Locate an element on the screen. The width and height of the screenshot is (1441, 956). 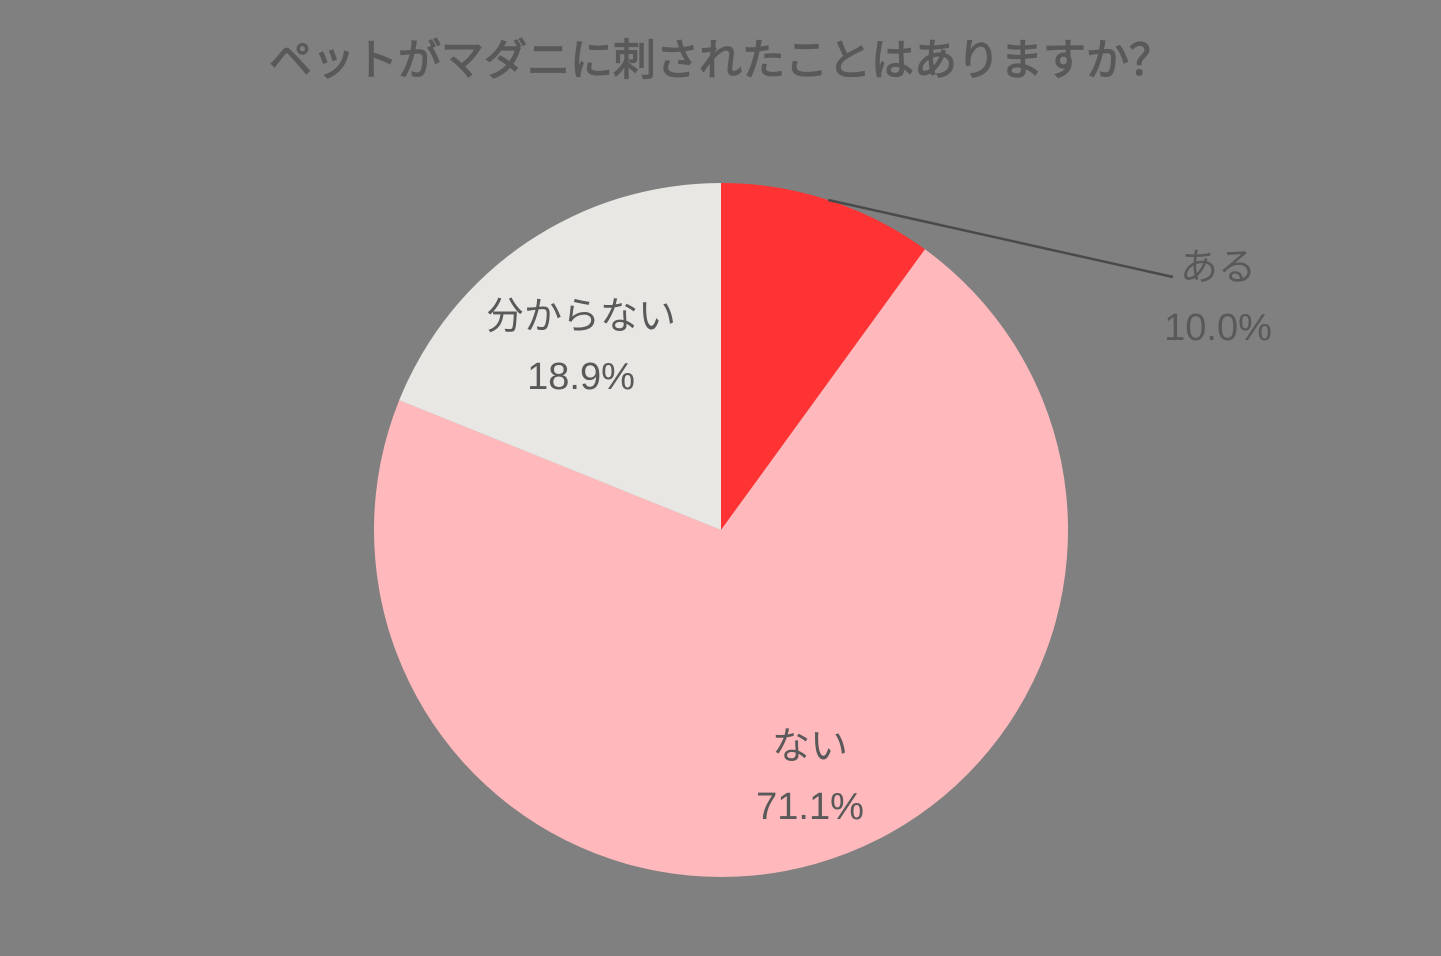
slice-label-nai: ない 71.1% is located at coordinates (810, 777).